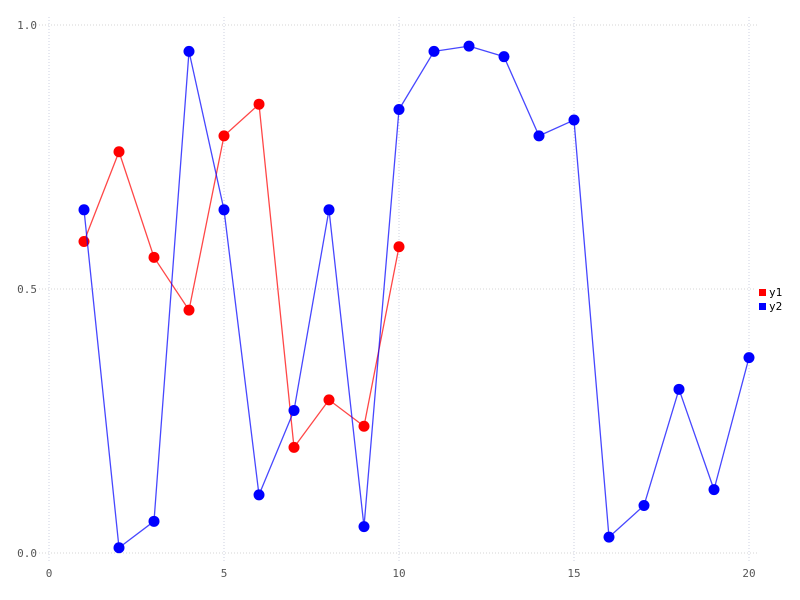 The height and width of the screenshot is (600, 800). I want to click on data-point-y1-x6, so click(259, 104).